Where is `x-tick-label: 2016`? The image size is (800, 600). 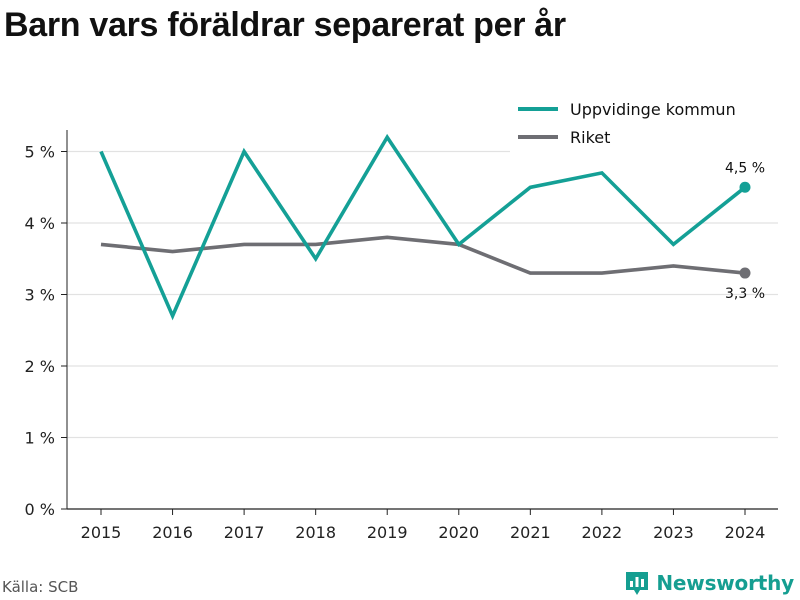
x-tick-label: 2016 is located at coordinates (172, 532).